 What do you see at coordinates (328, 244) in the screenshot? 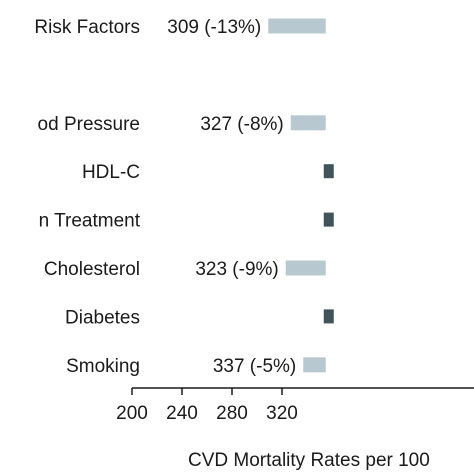
I see `reference-markers` at bounding box center [328, 244].